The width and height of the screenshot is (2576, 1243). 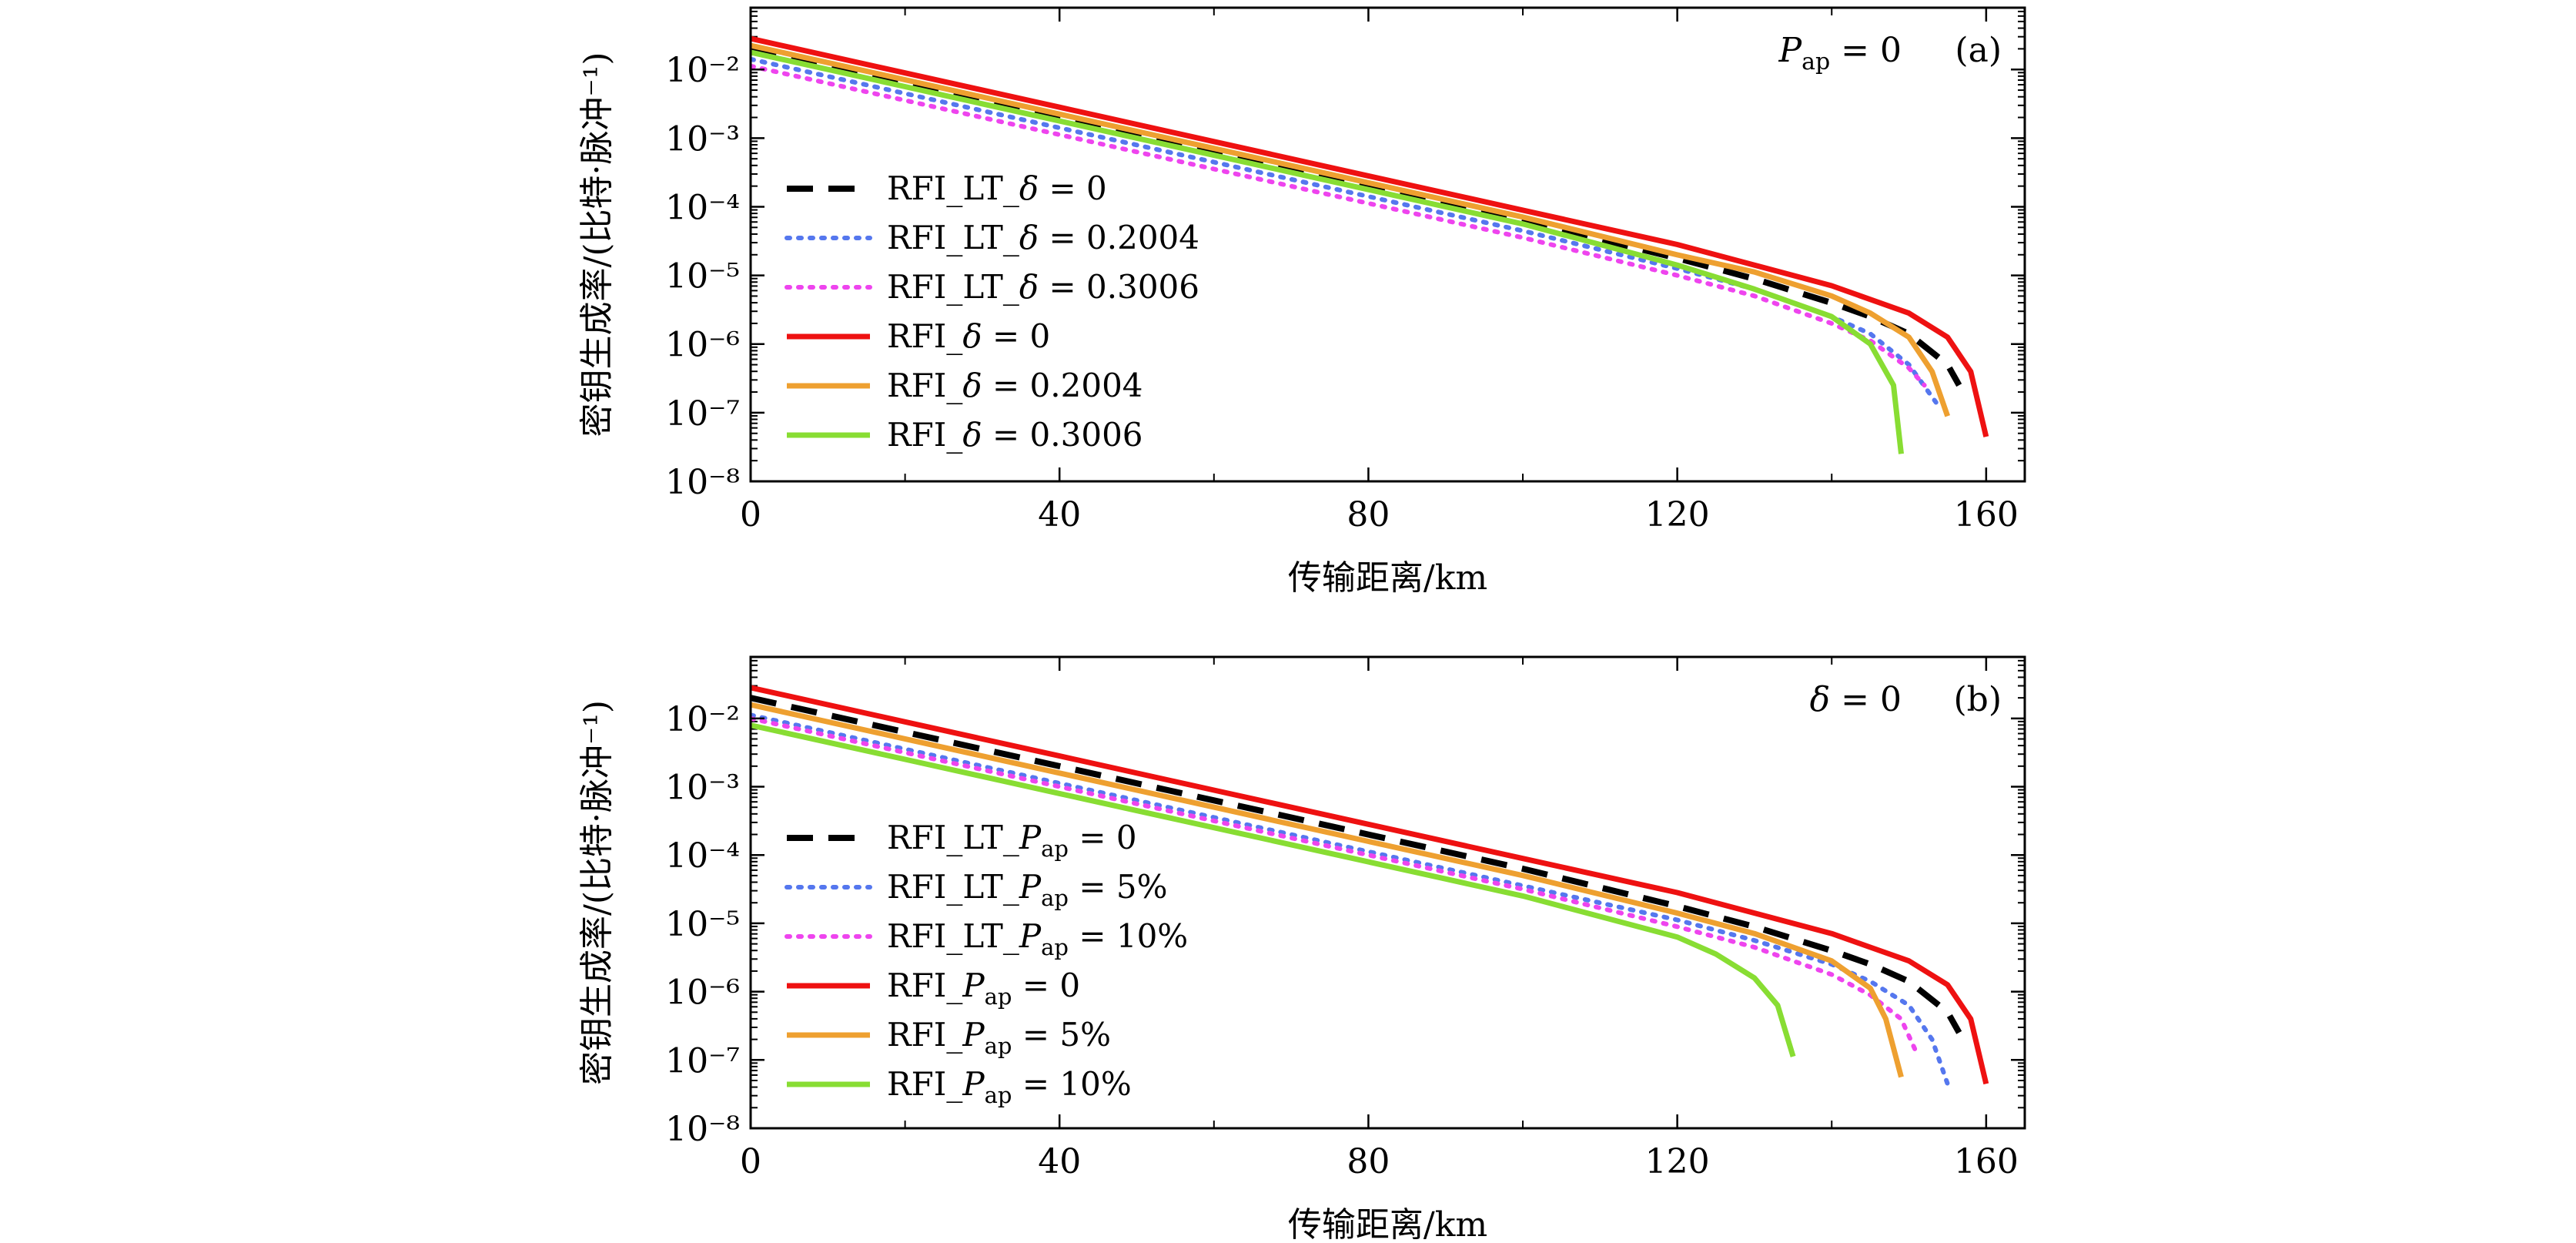 What do you see at coordinates (1012, 840) in the screenshot?
I see `legend-label: RFI_LT_Pap = 0` at bounding box center [1012, 840].